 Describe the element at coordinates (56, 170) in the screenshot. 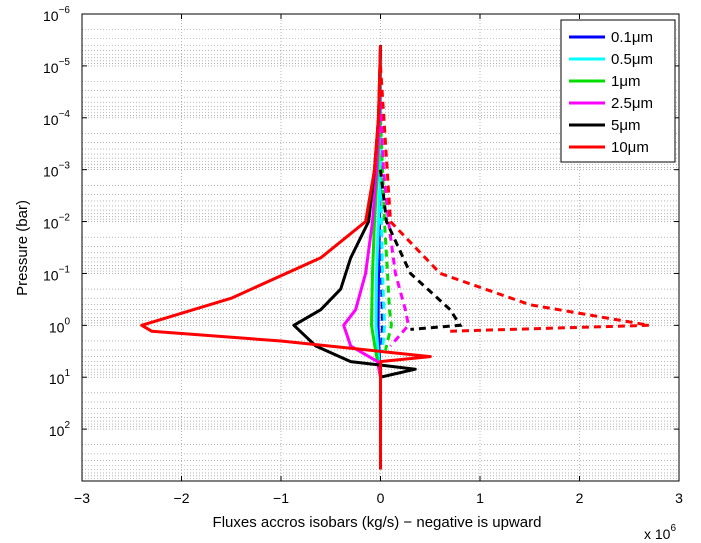

I see `y-tick-label: 10⁻³` at that location.